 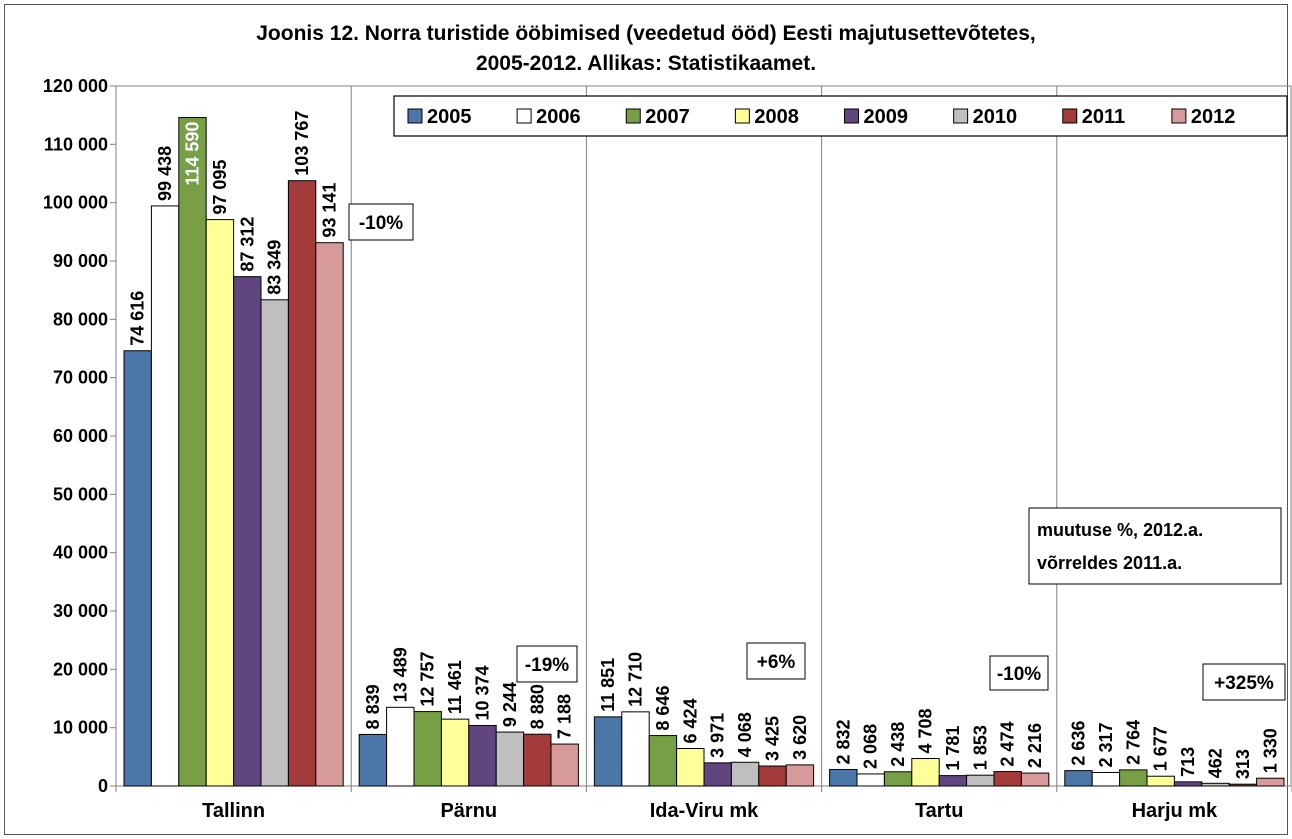 What do you see at coordinates (400, 674) in the screenshot?
I see `data-label: 13 489` at bounding box center [400, 674].